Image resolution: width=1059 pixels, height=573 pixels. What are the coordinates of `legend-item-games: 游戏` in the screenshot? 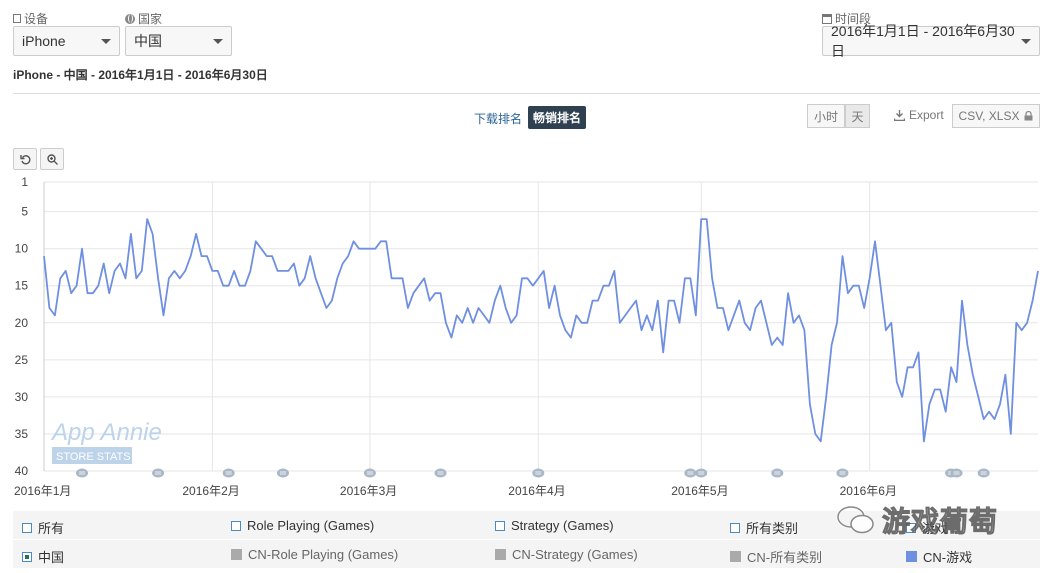 It's located at (927, 527).